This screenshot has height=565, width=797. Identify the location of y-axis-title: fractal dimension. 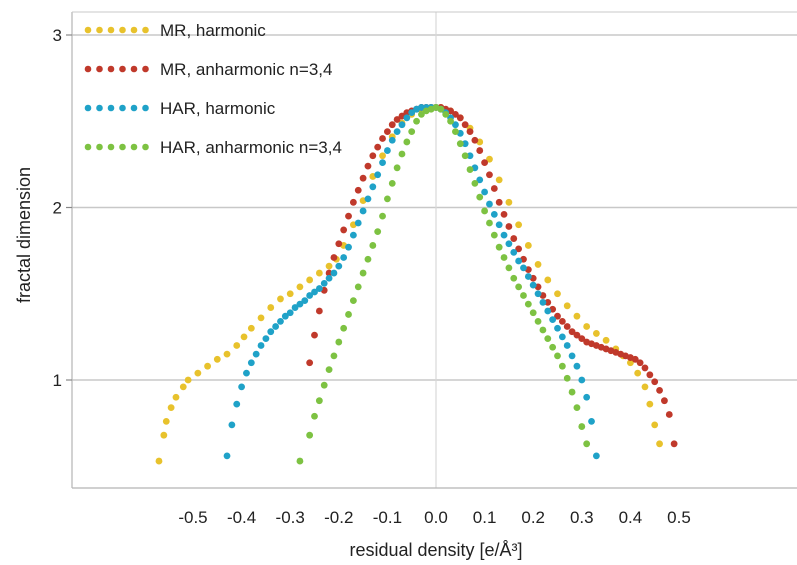
(24, 235).